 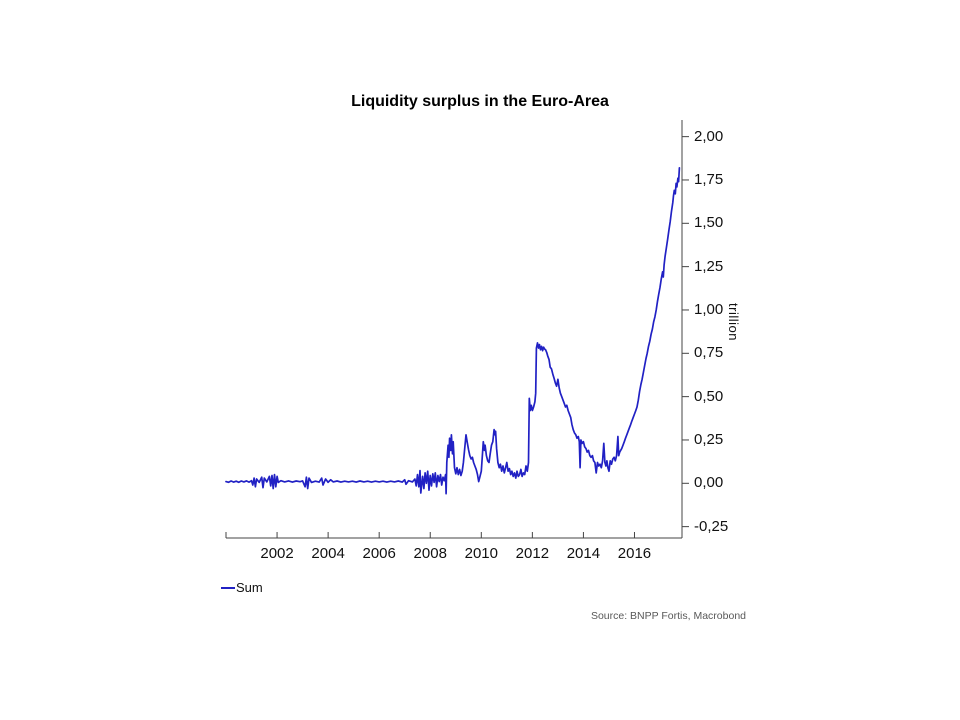 What do you see at coordinates (709, 353) in the screenshot?
I see `y-tick-label: 0,75` at bounding box center [709, 353].